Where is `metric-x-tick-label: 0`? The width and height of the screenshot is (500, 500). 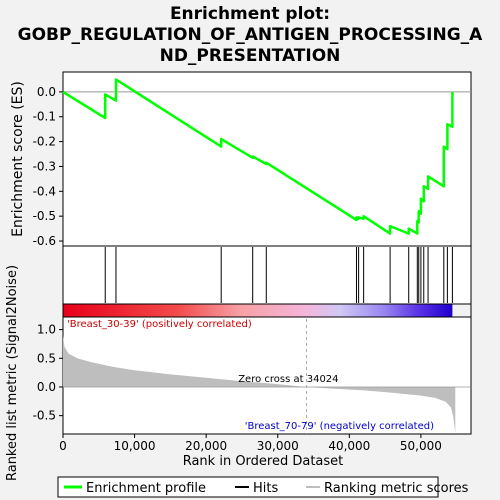
metric-x-tick-label: 0 is located at coordinates (63, 446).